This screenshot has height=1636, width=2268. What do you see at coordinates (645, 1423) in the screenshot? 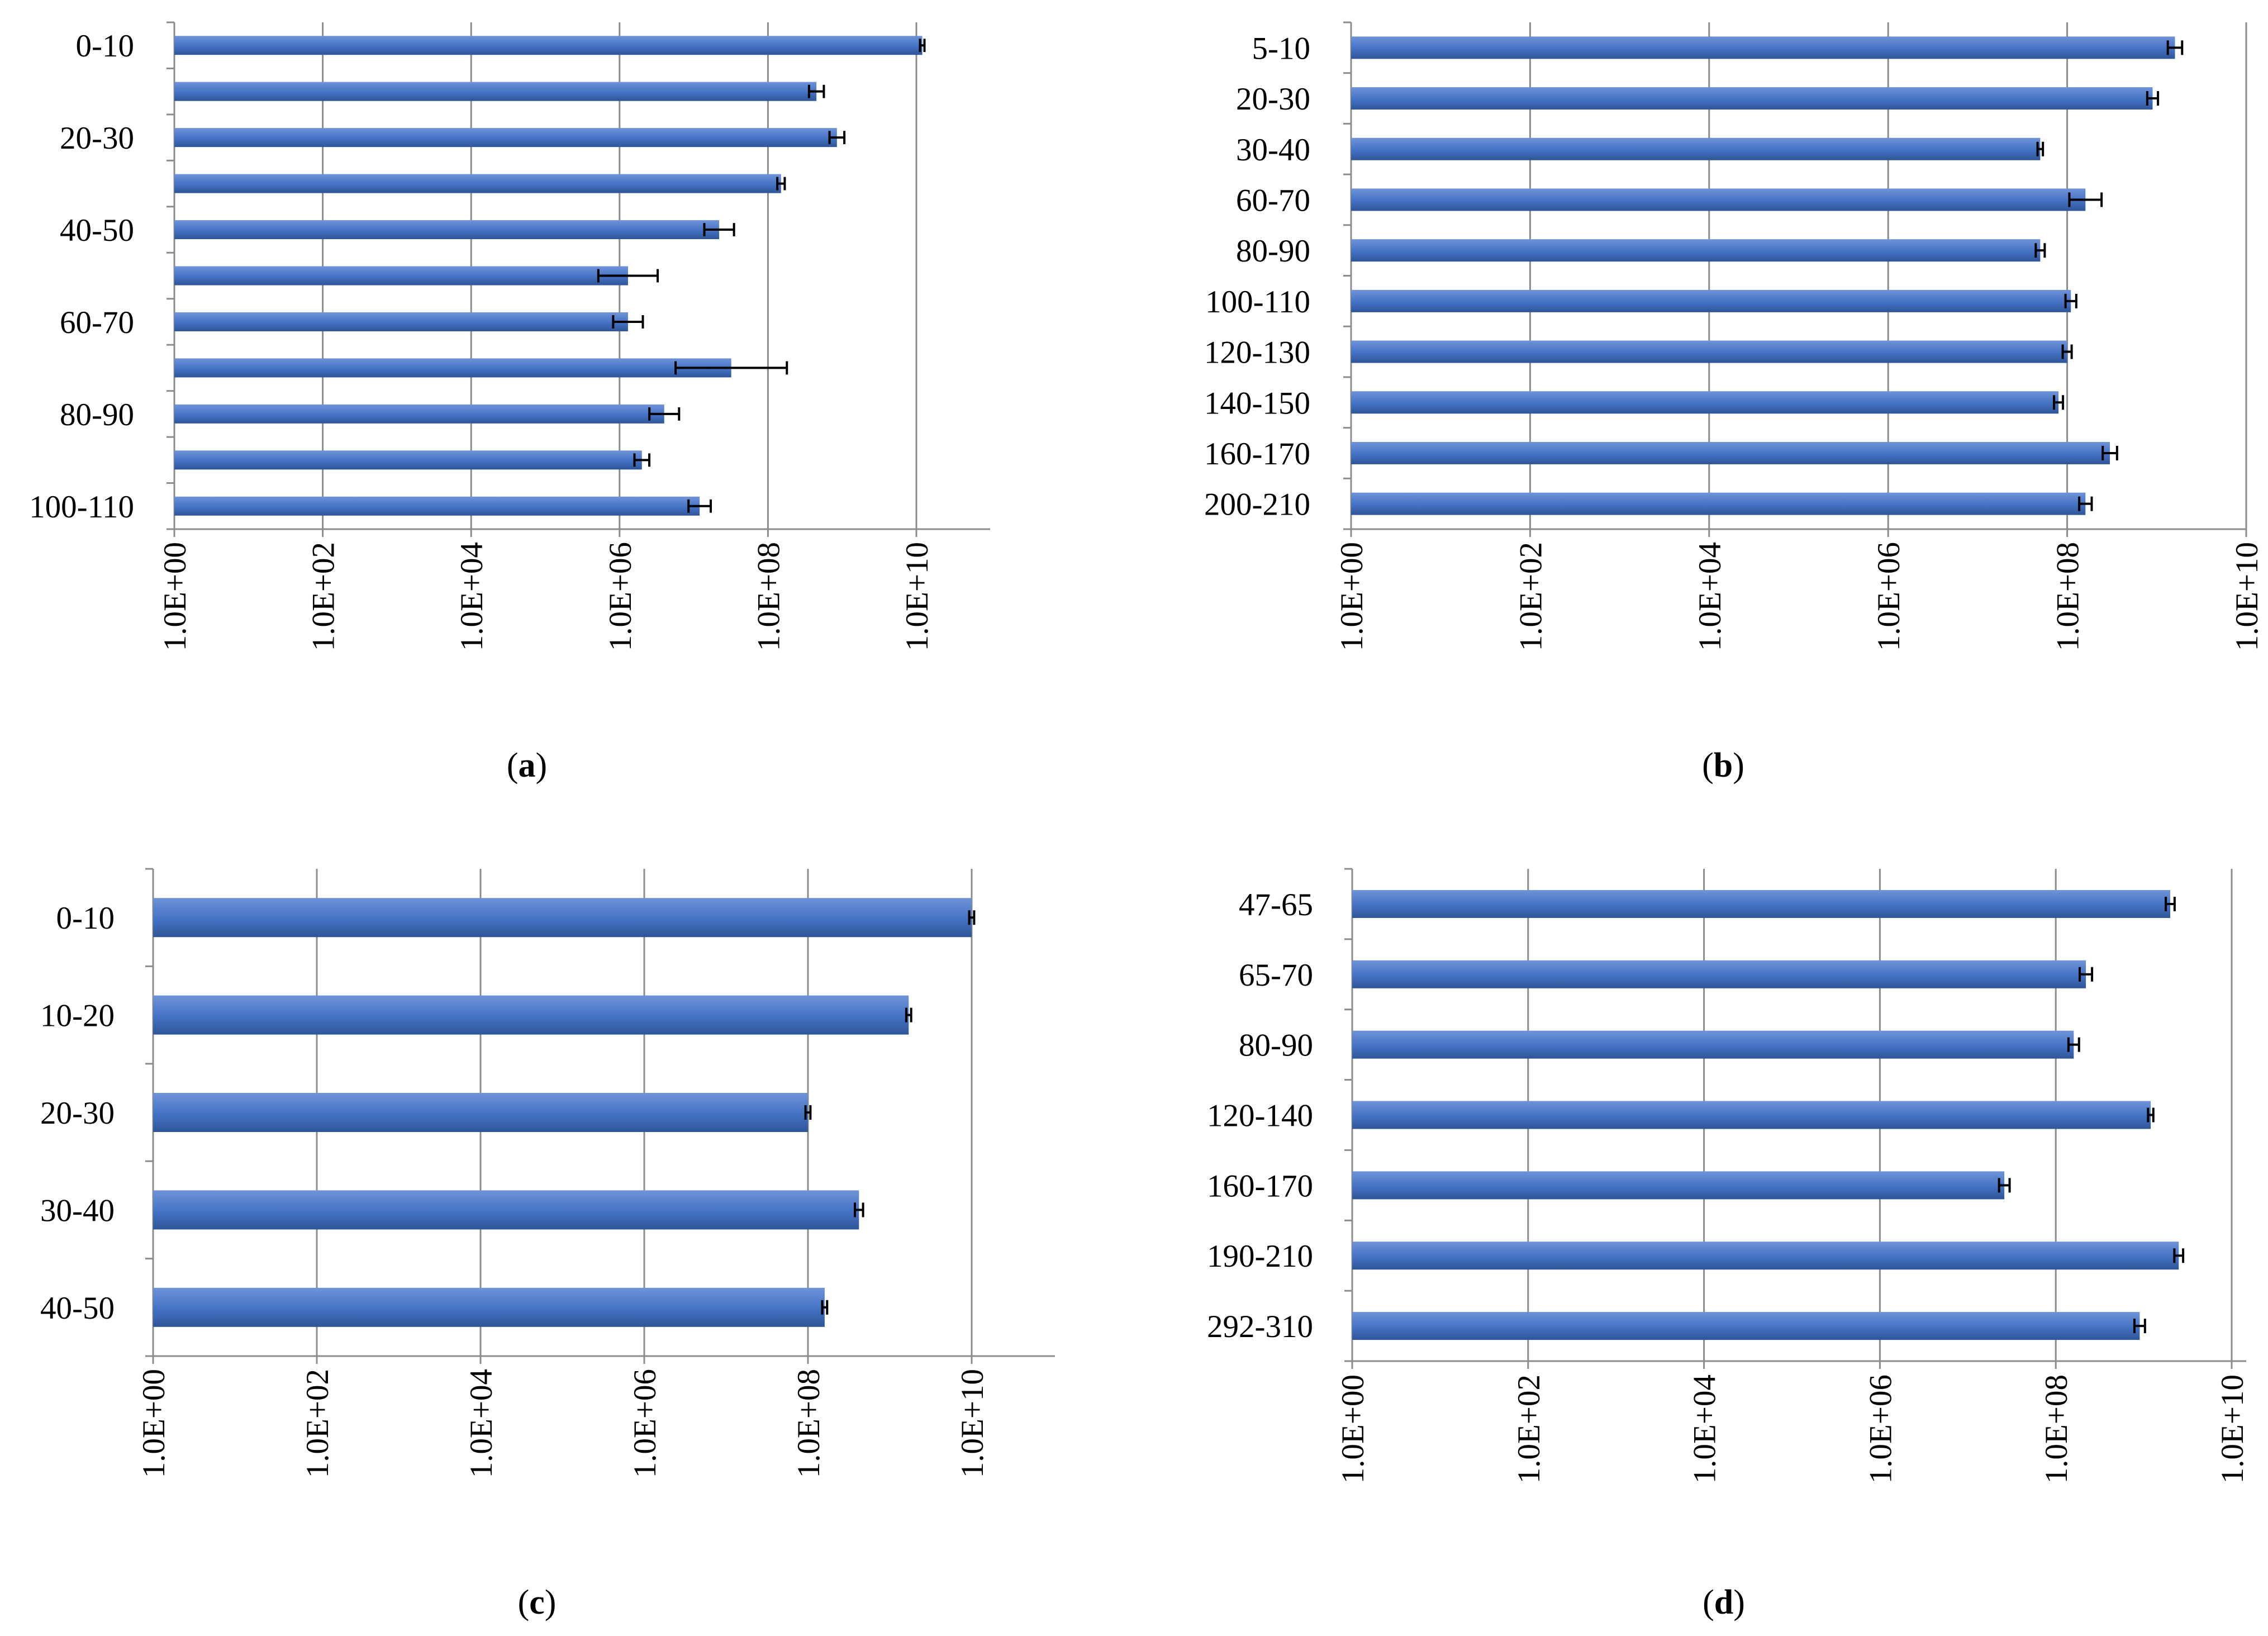
I see `x-tick-label-c-3: 1.0E+06` at bounding box center [645, 1423].